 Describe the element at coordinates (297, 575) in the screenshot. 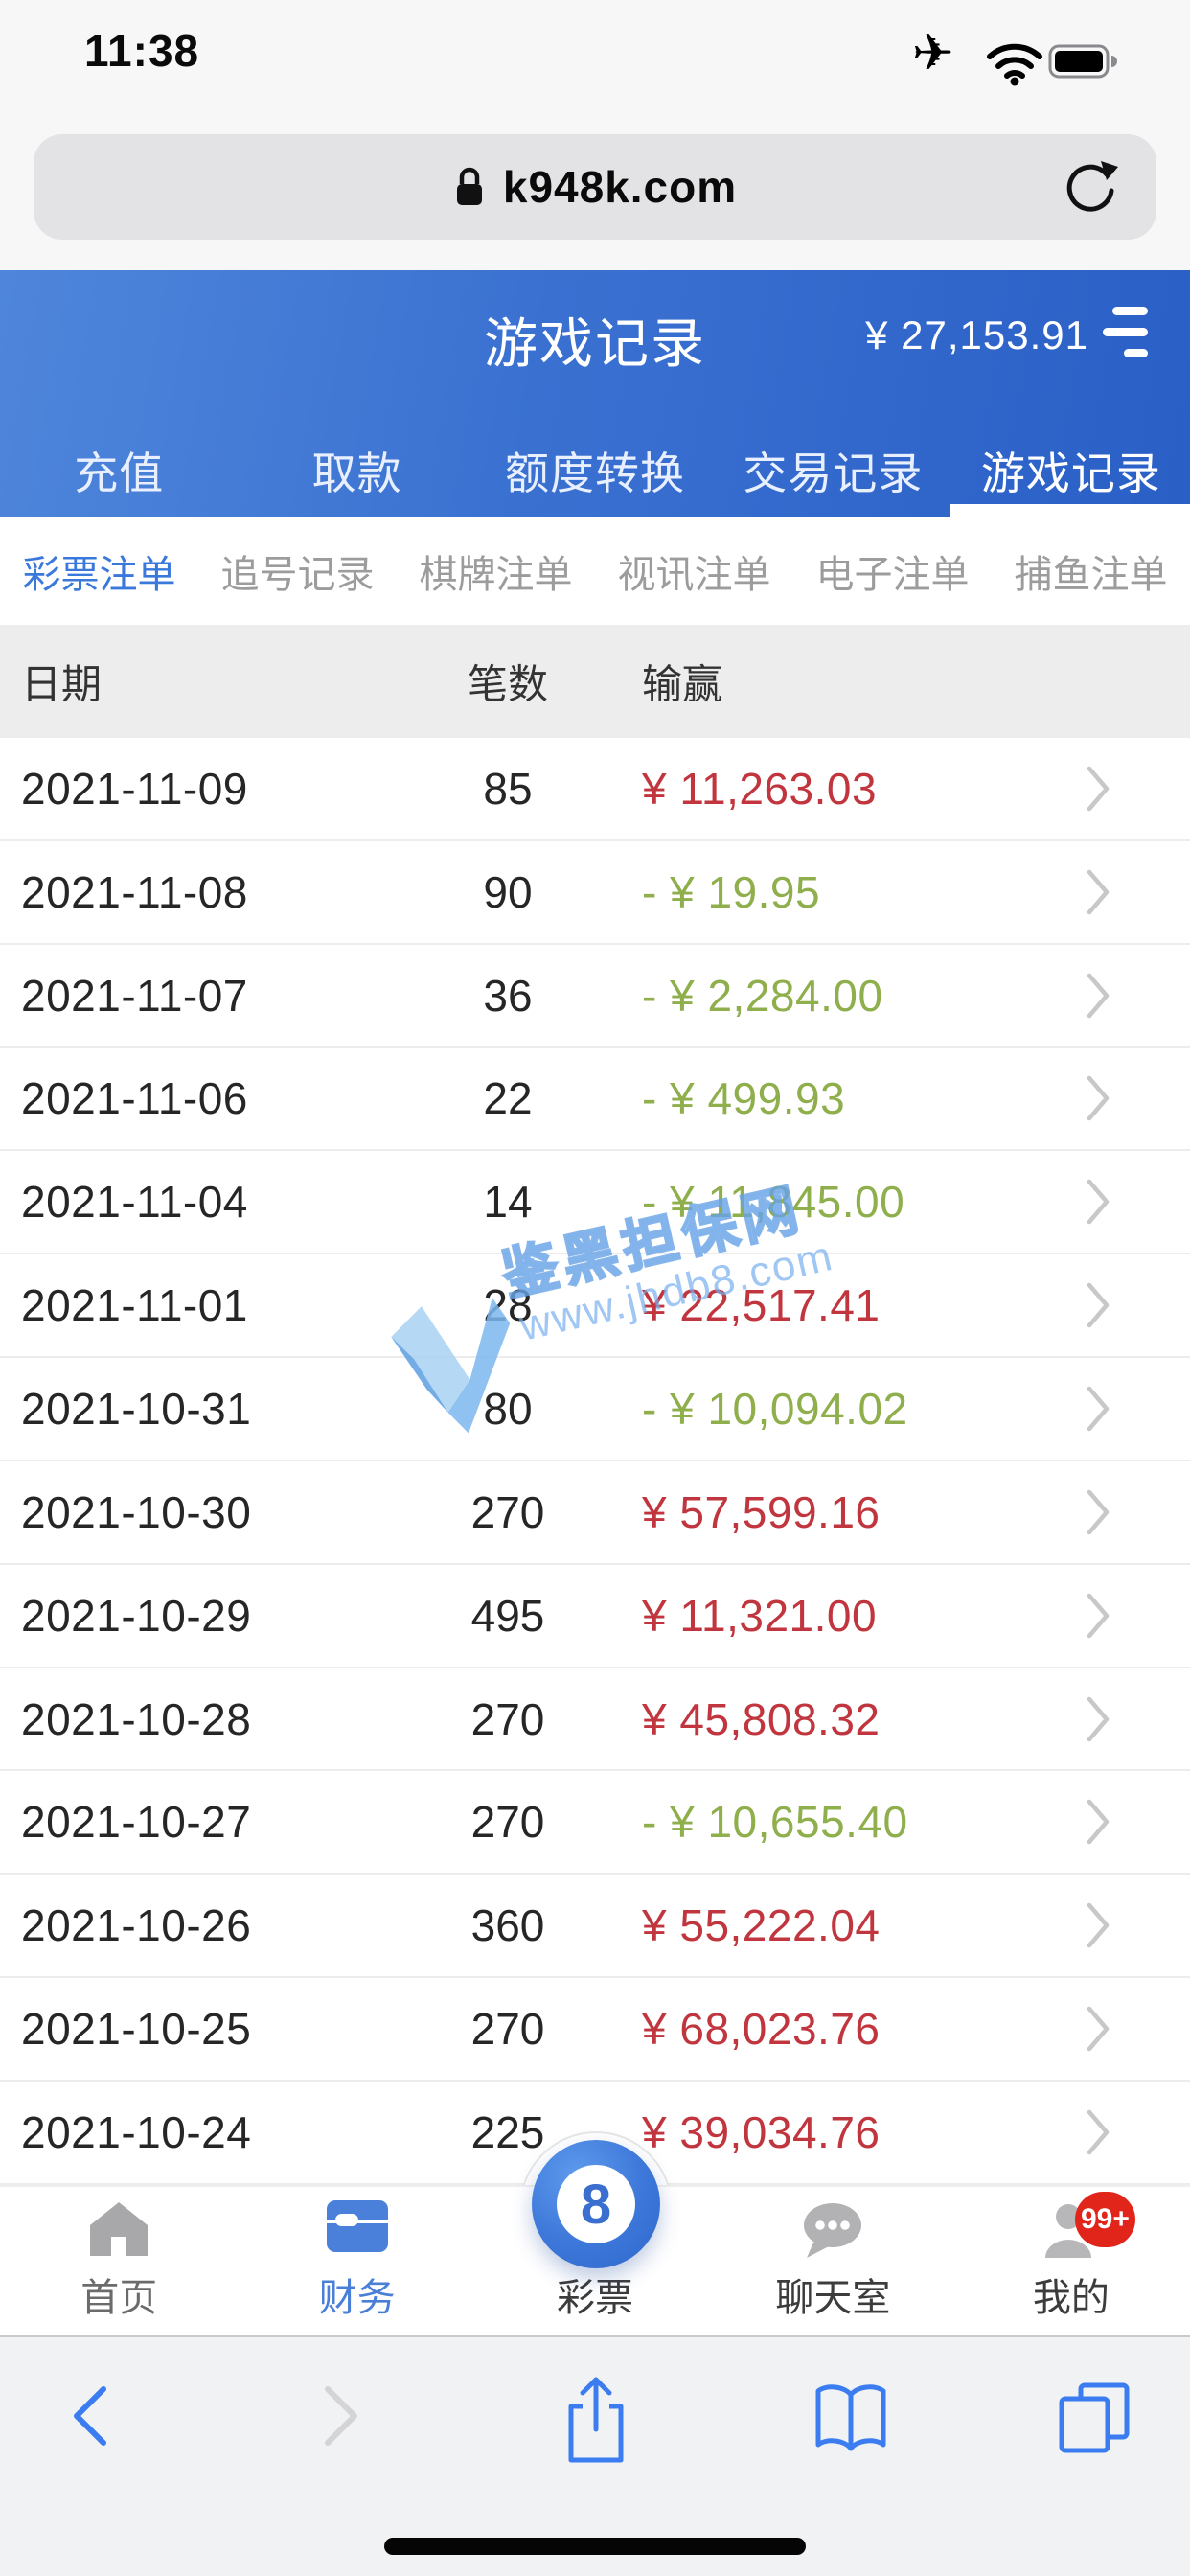

I see `subtab-chase-records: 追号记录` at that location.